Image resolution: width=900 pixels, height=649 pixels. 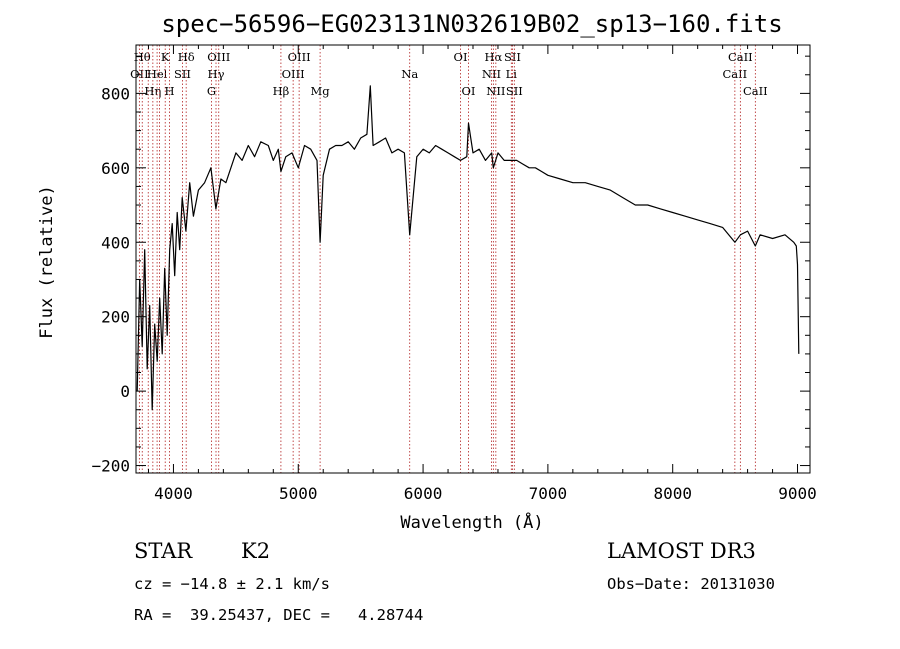 What do you see at coordinates (157, 74) in the screenshot?
I see `line-marker-label: Hel` at bounding box center [157, 74].